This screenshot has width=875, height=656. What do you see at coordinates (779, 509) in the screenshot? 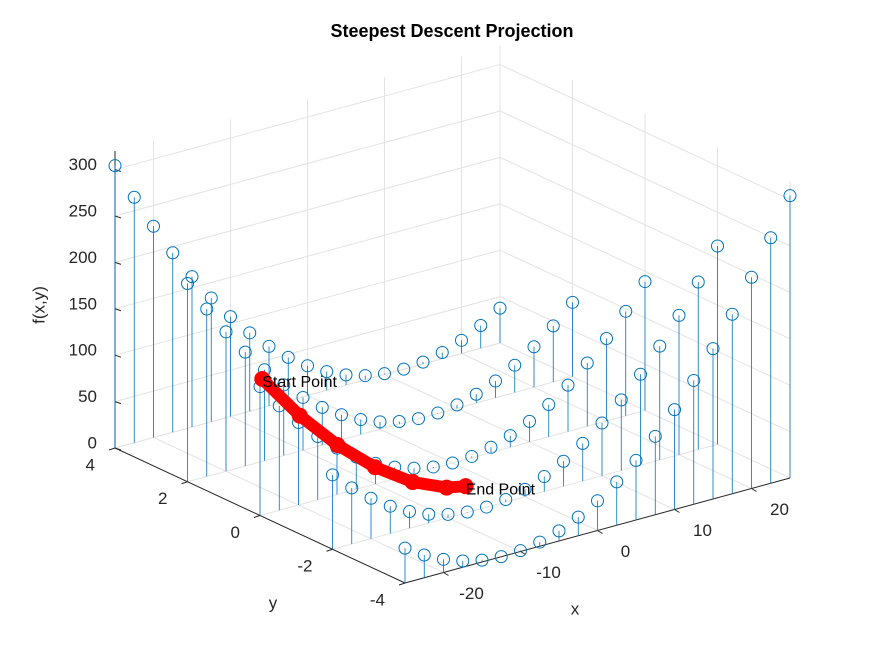
I see `x-tick-label: 20` at bounding box center [779, 509].